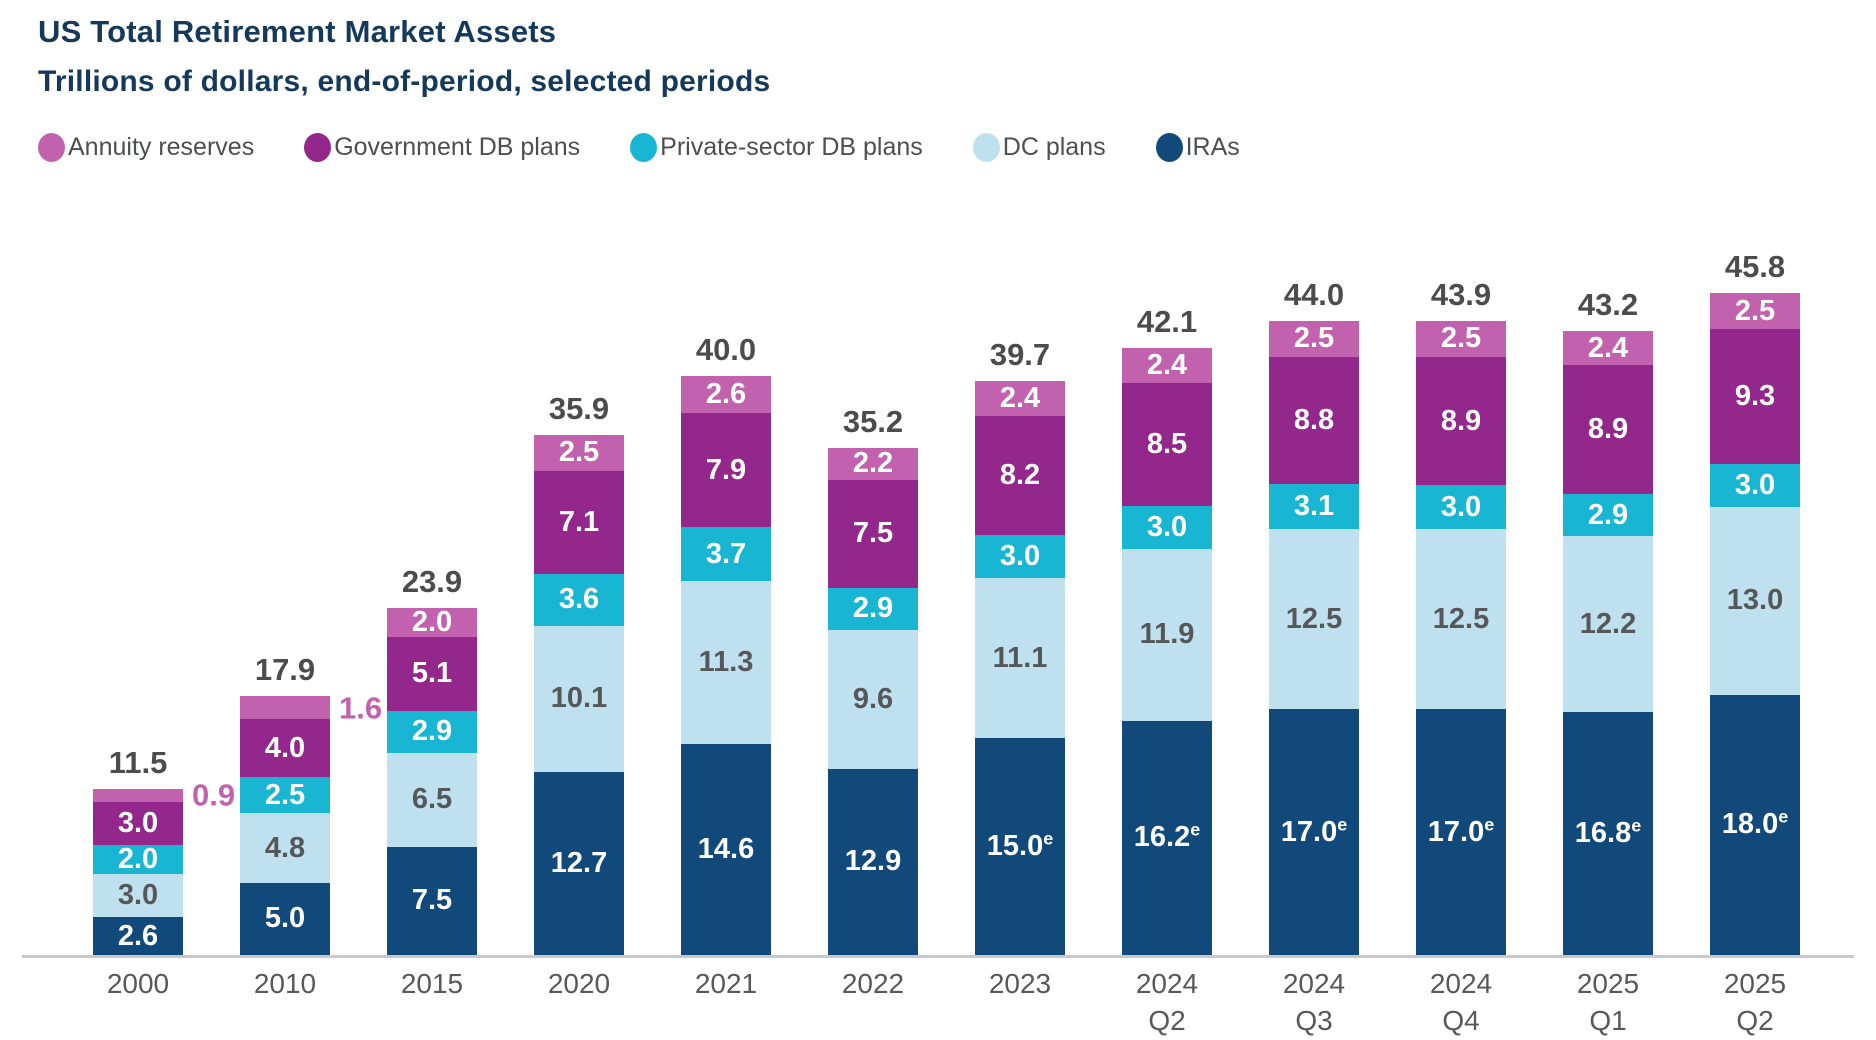  I want to click on bar-stack: 2.6 7.9 3.7 11.3 14.6, so click(726, 665).